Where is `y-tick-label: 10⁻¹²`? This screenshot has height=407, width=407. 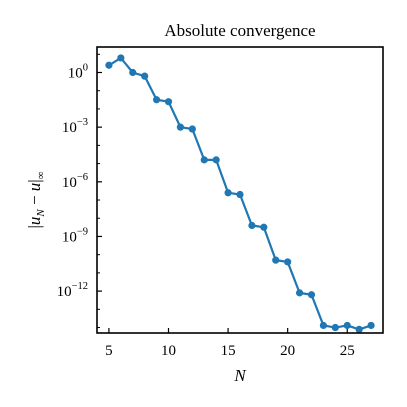 y-tick-label: 10⁻¹² is located at coordinates (72, 290).